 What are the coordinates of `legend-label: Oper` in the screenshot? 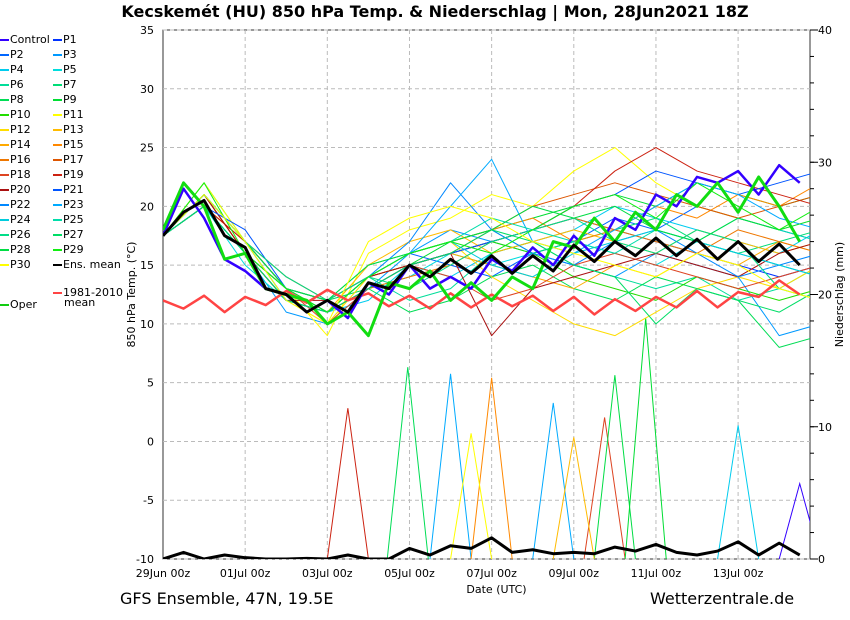 It's located at (23, 304).